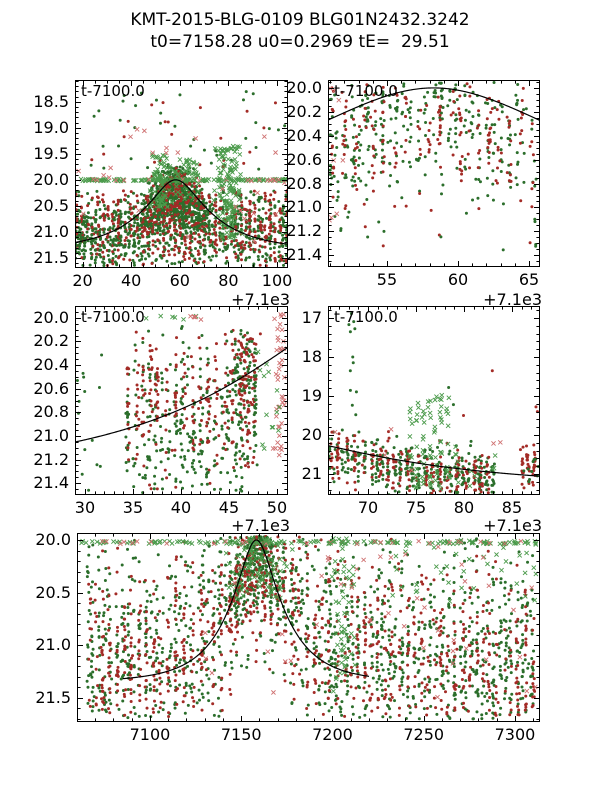 This screenshot has height=800, width=600. I want to click on y-tick-label: 19.5, so click(51, 153).